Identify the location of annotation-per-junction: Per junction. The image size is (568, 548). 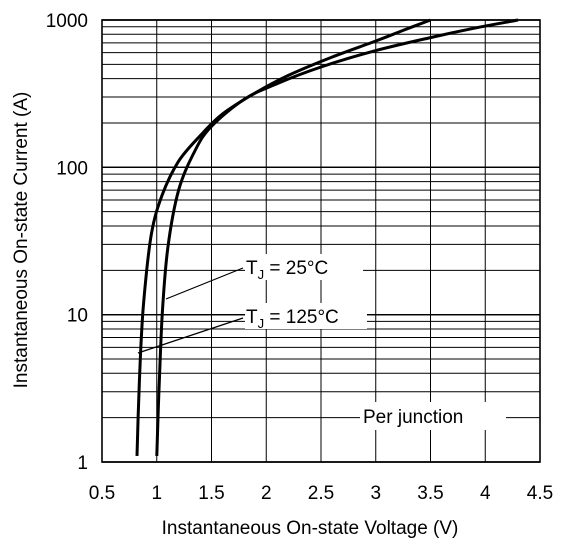
(413, 417).